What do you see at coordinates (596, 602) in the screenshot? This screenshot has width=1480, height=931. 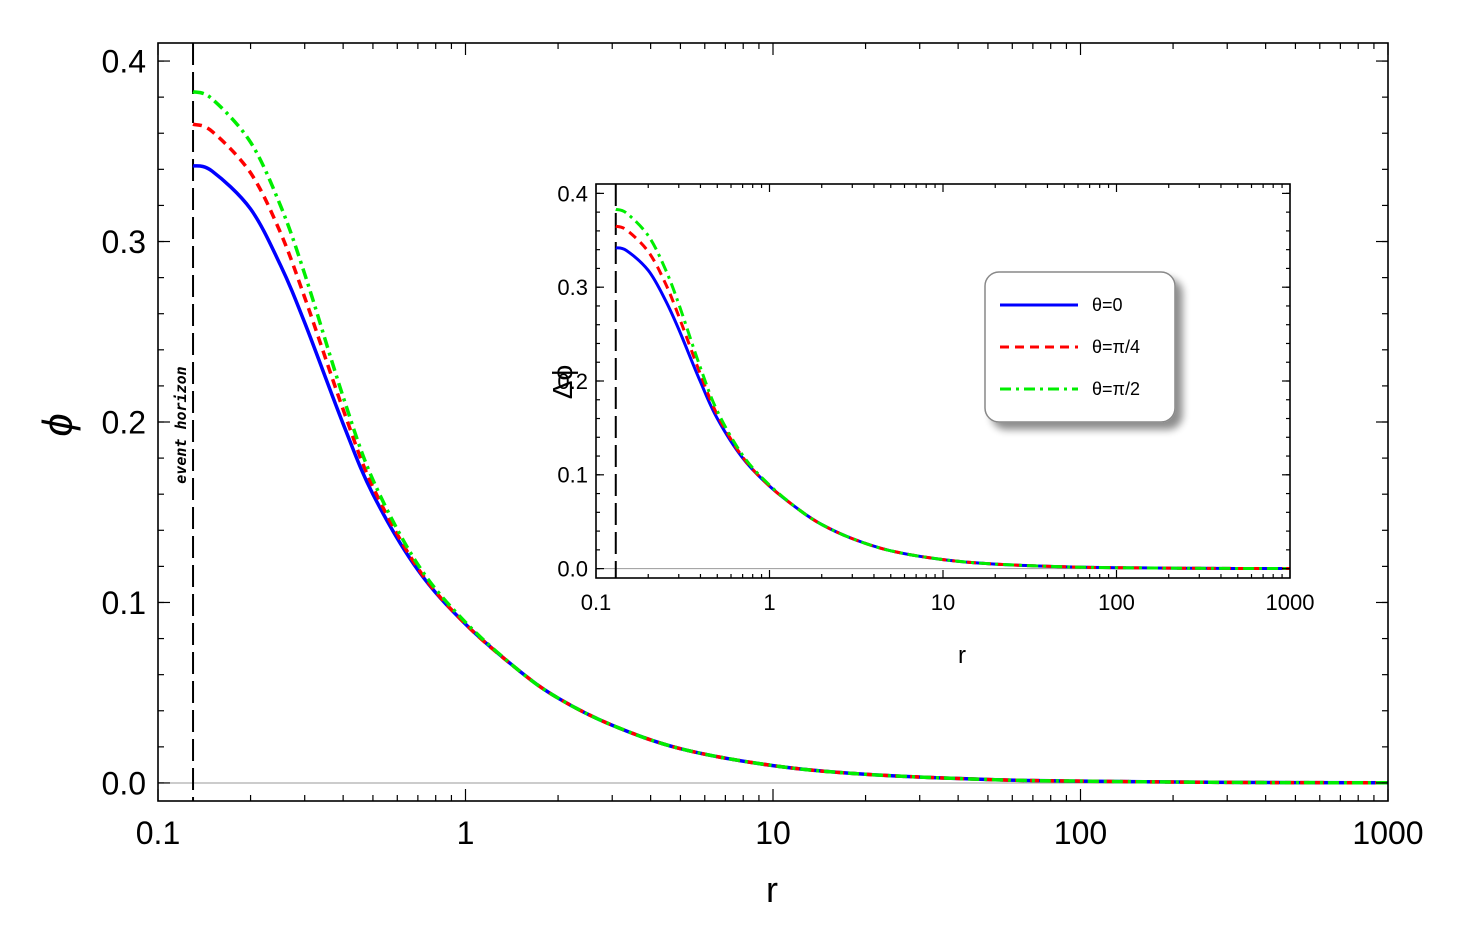 I see `inset-x-tick-label: 0.1` at bounding box center [596, 602].